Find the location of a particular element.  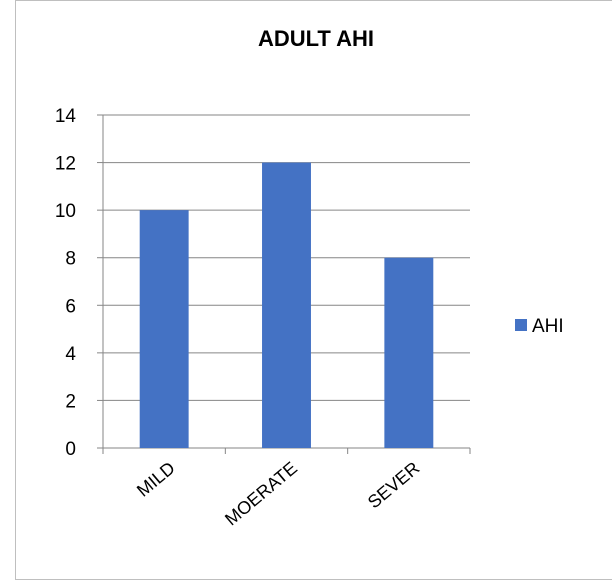

chart-title: ADULT AHI is located at coordinates (316, 38).